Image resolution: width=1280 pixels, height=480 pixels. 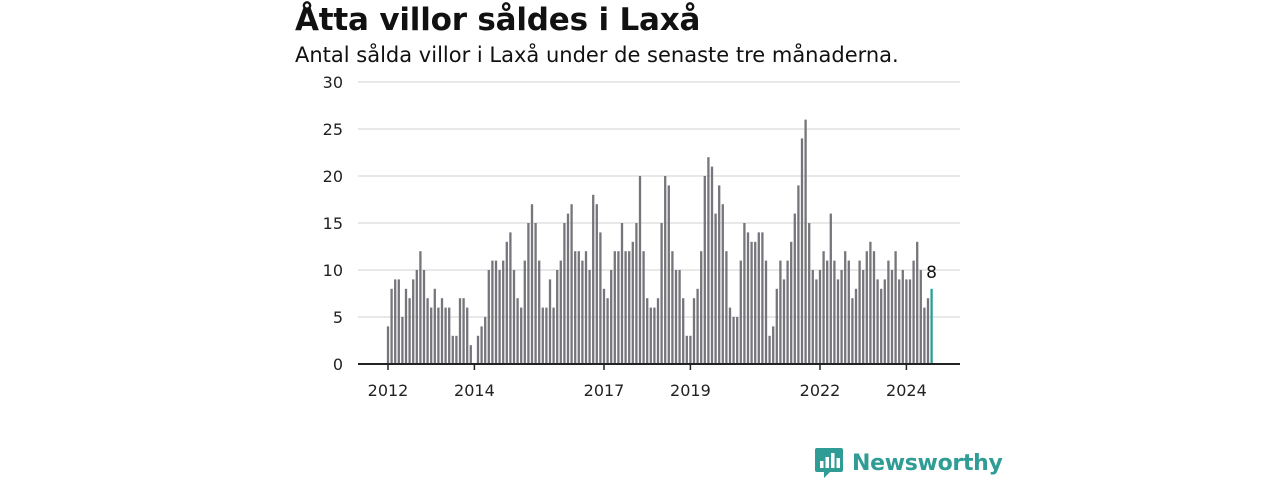 I want to click on x-axis-ticks: 2012 2014 2017 2019 2022 2024, so click(x=647, y=382).